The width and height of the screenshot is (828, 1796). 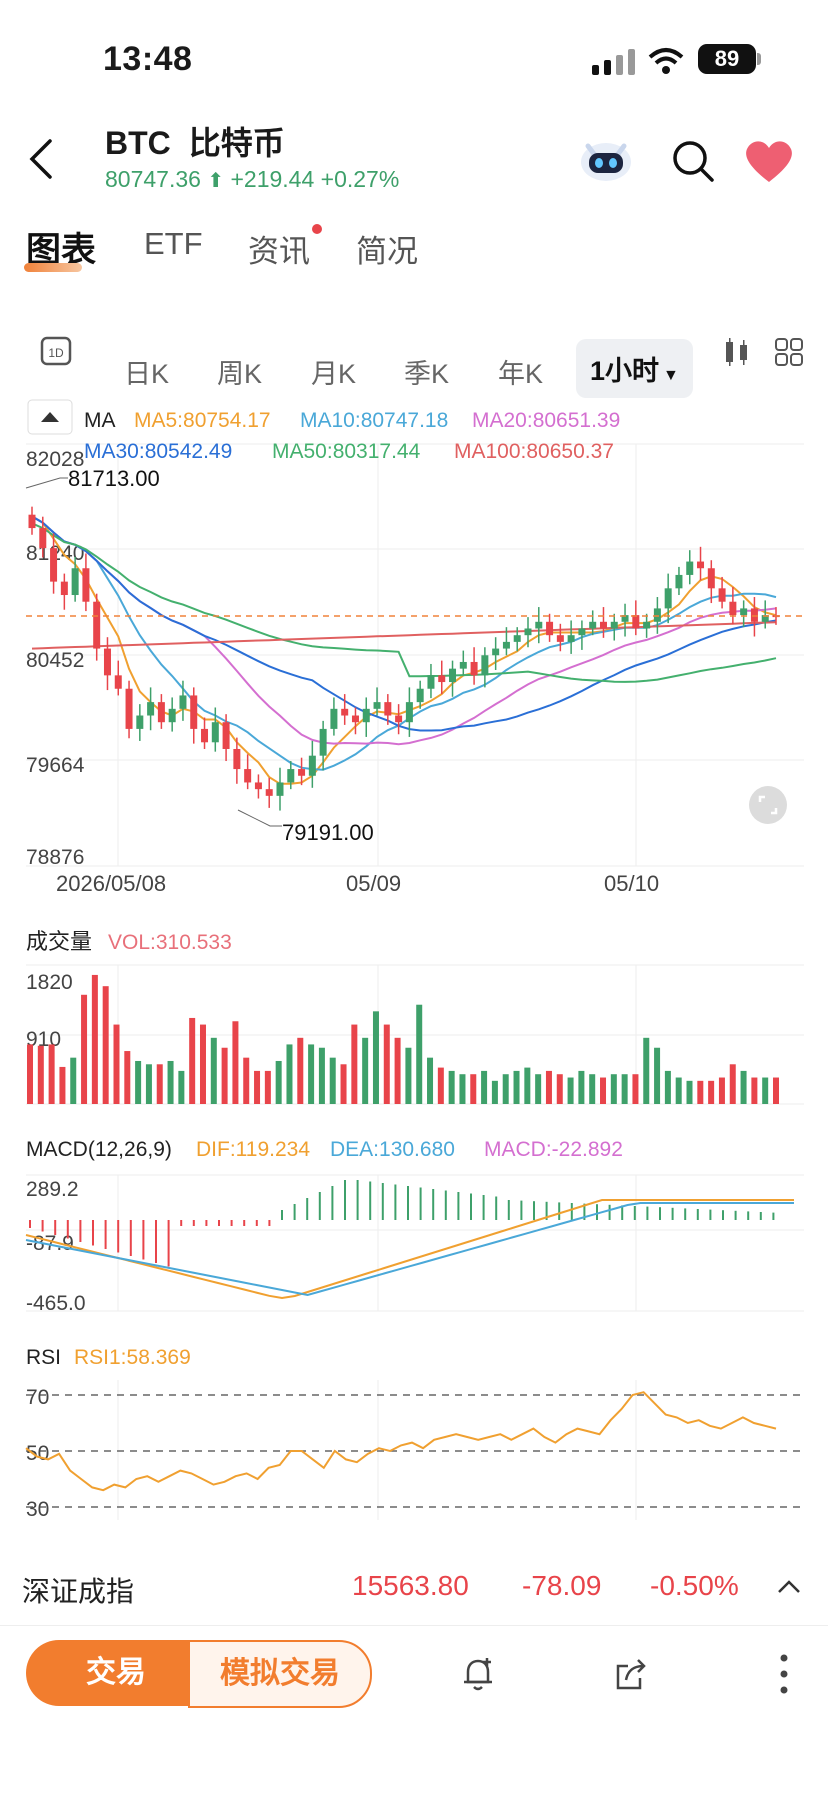 What do you see at coordinates (55, 660) in the screenshot?
I see `price-tick: 80452` at bounding box center [55, 660].